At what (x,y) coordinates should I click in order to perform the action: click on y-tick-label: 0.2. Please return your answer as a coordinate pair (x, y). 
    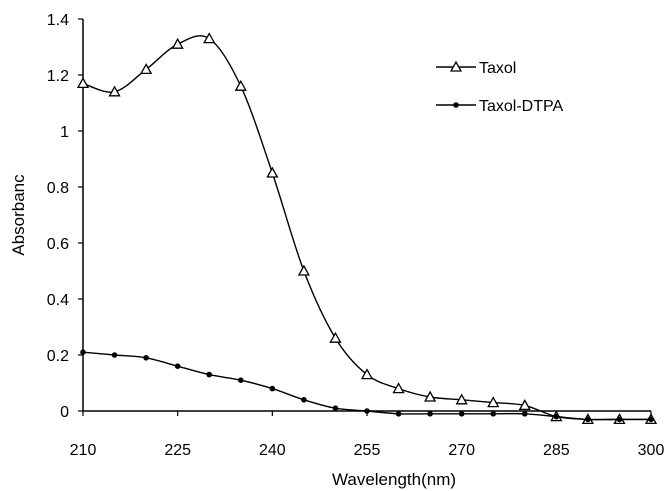
    Looking at the image, I should click on (58, 356).